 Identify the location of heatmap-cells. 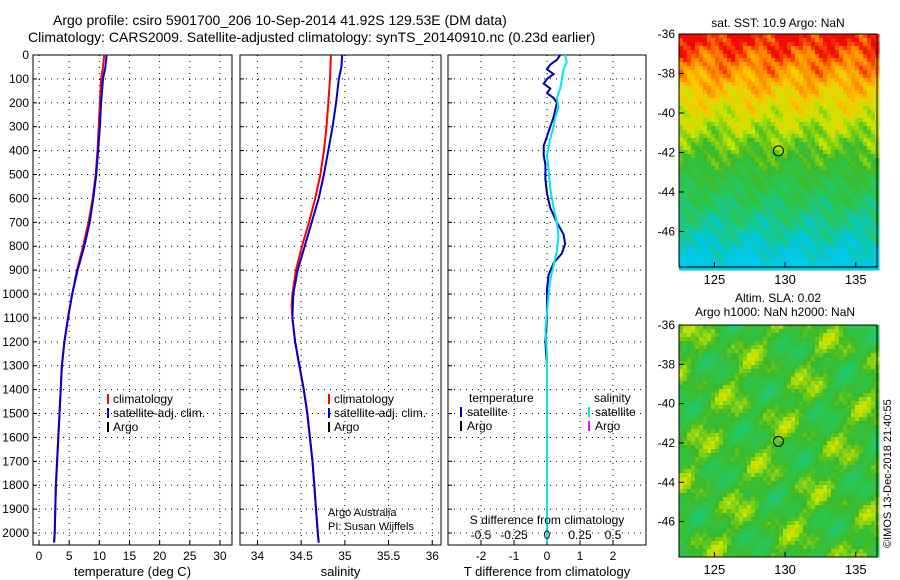
(779, 152).